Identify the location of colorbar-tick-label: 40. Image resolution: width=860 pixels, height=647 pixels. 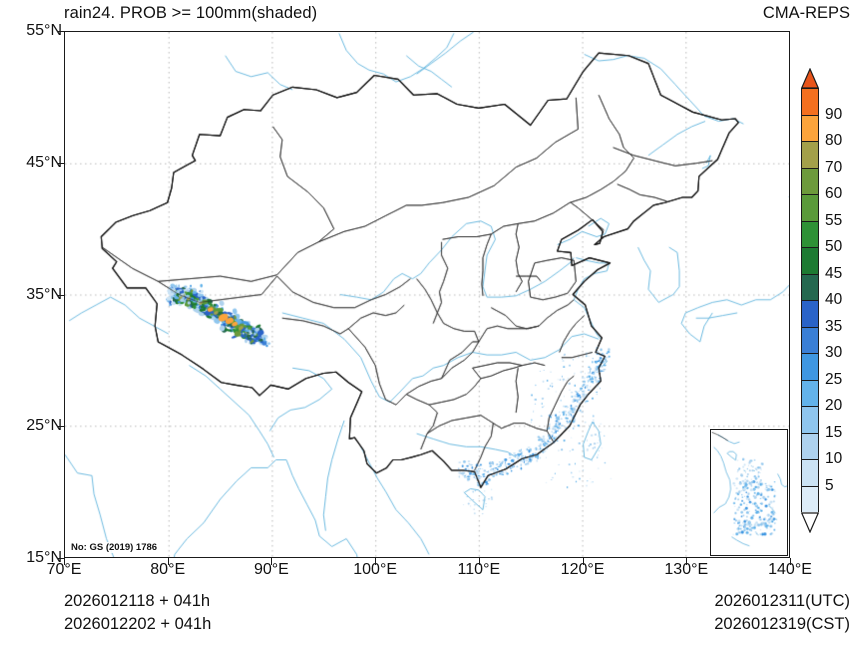
(834, 299).